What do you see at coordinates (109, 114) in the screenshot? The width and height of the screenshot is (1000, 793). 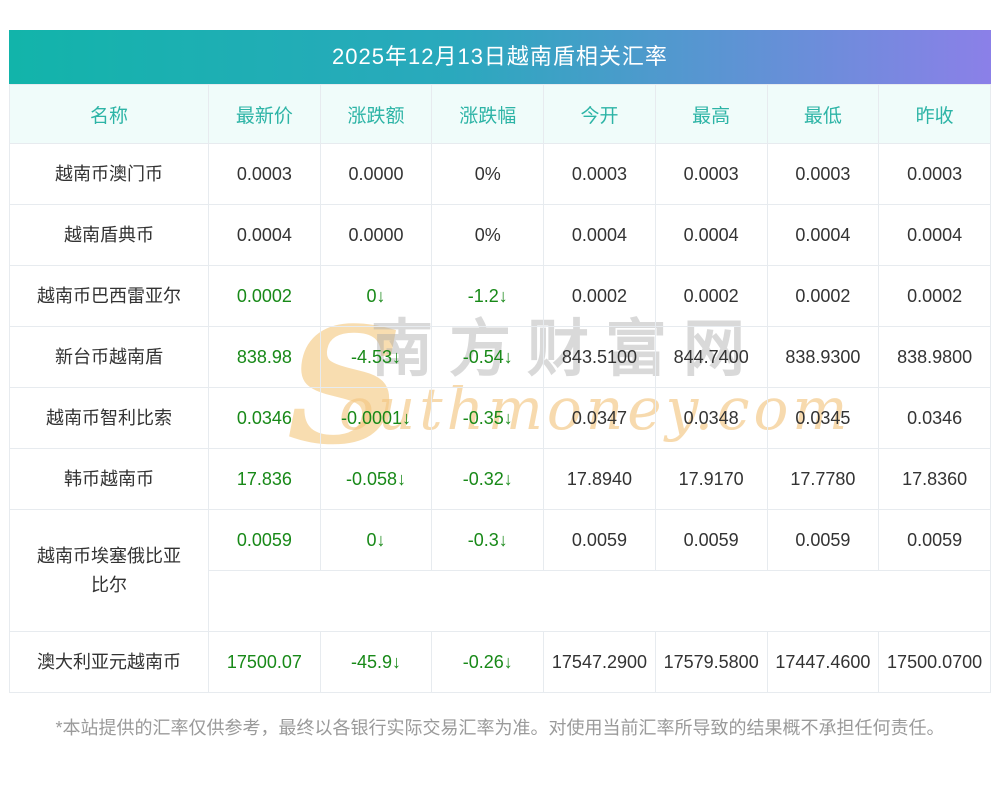 I see `column-header-0: 名称` at bounding box center [109, 114].